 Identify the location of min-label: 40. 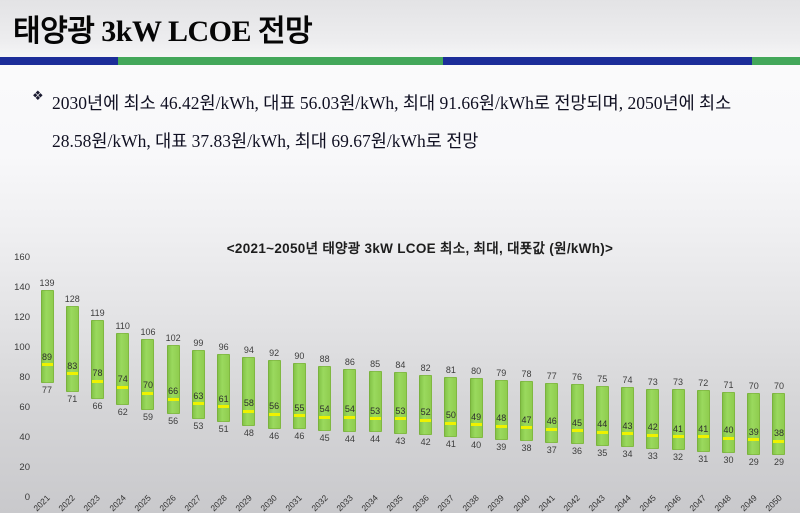
(476, 445).